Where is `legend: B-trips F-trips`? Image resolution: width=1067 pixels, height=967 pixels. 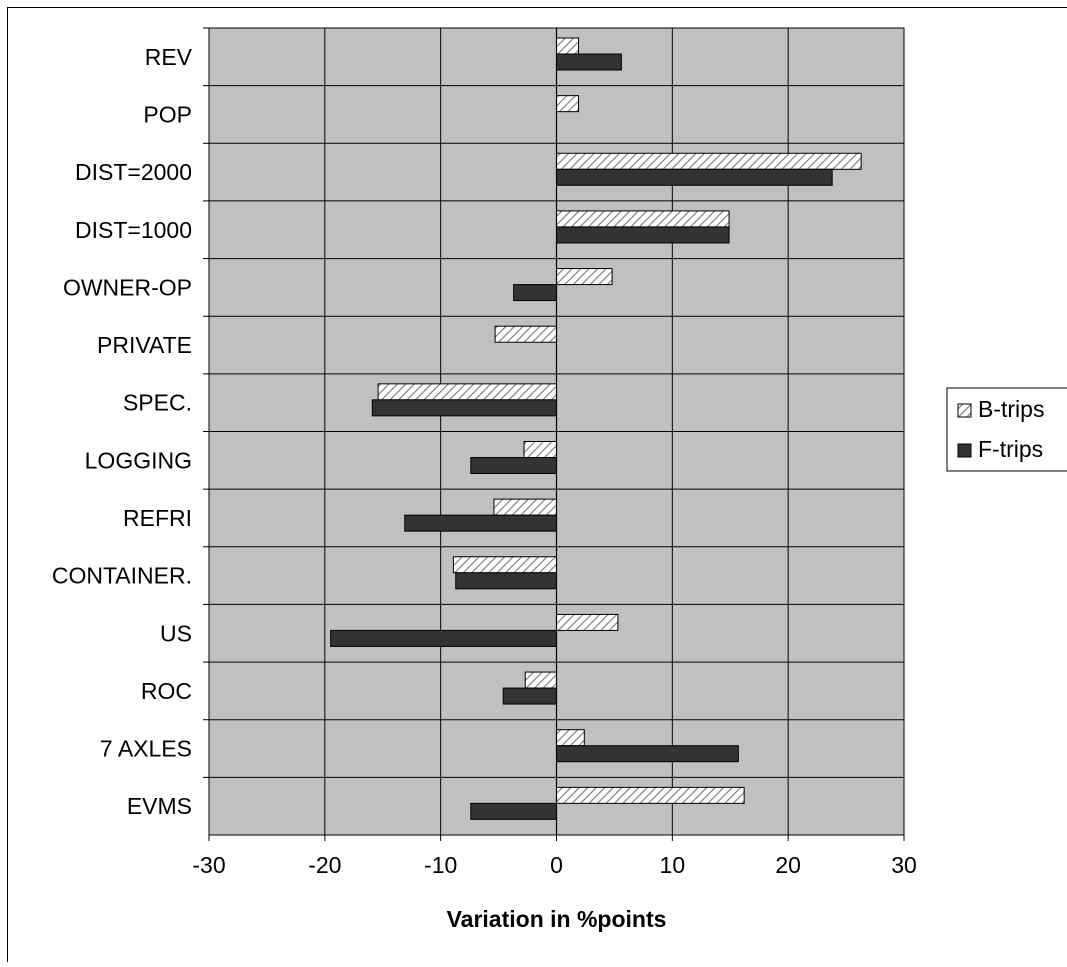
legend: B-trips F-trips is located at coordinates (1007, 429).